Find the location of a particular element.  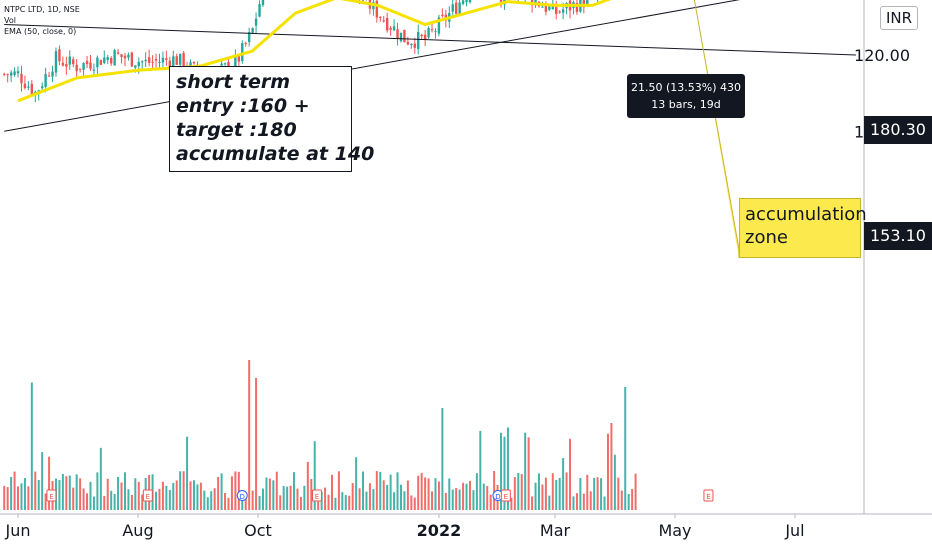

dividend-icon is located at coordinates (242, 495).